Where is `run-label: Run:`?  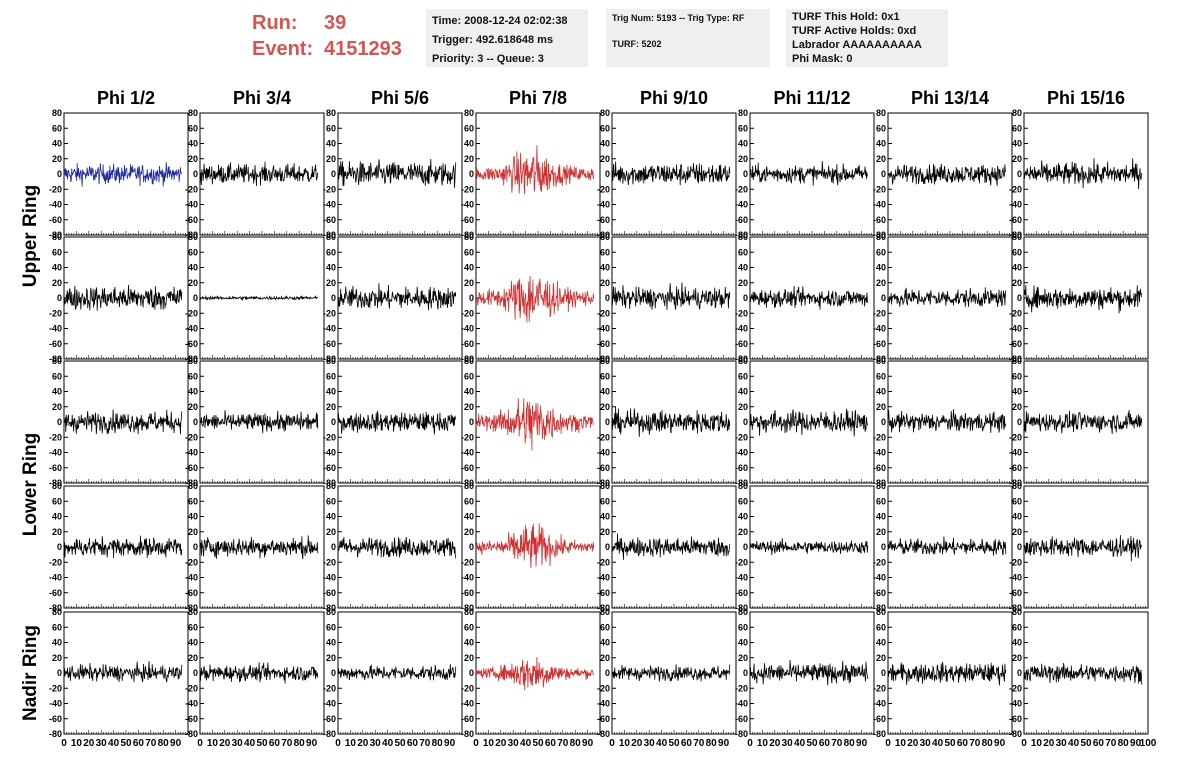 run-label: Run: is located at coordinates (275, 23).